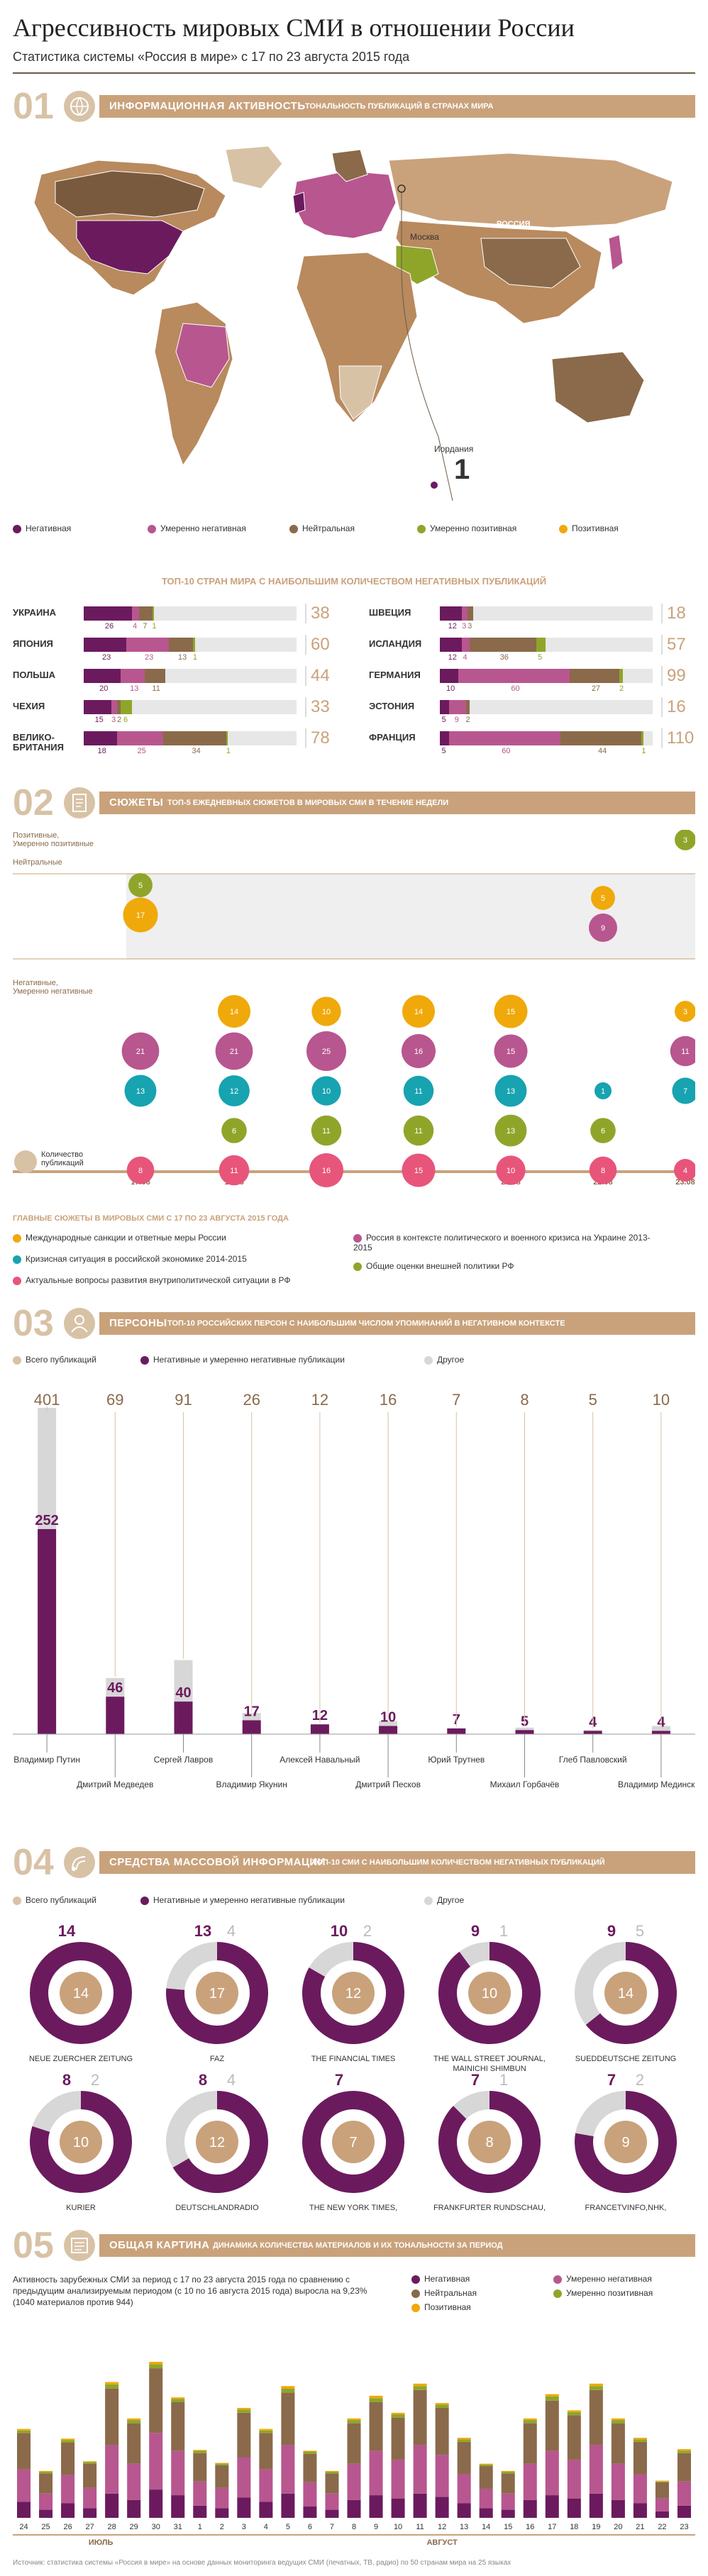  I want to click on dynamics-day-label: 1, so click(200, 2527).